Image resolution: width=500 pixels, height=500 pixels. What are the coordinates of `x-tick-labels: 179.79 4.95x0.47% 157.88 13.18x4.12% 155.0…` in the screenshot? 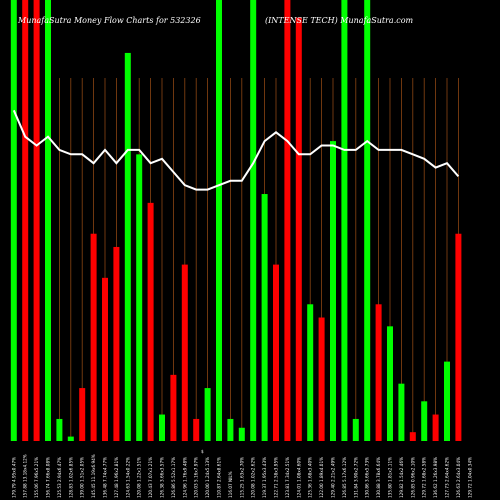 It's located at (241, 476).